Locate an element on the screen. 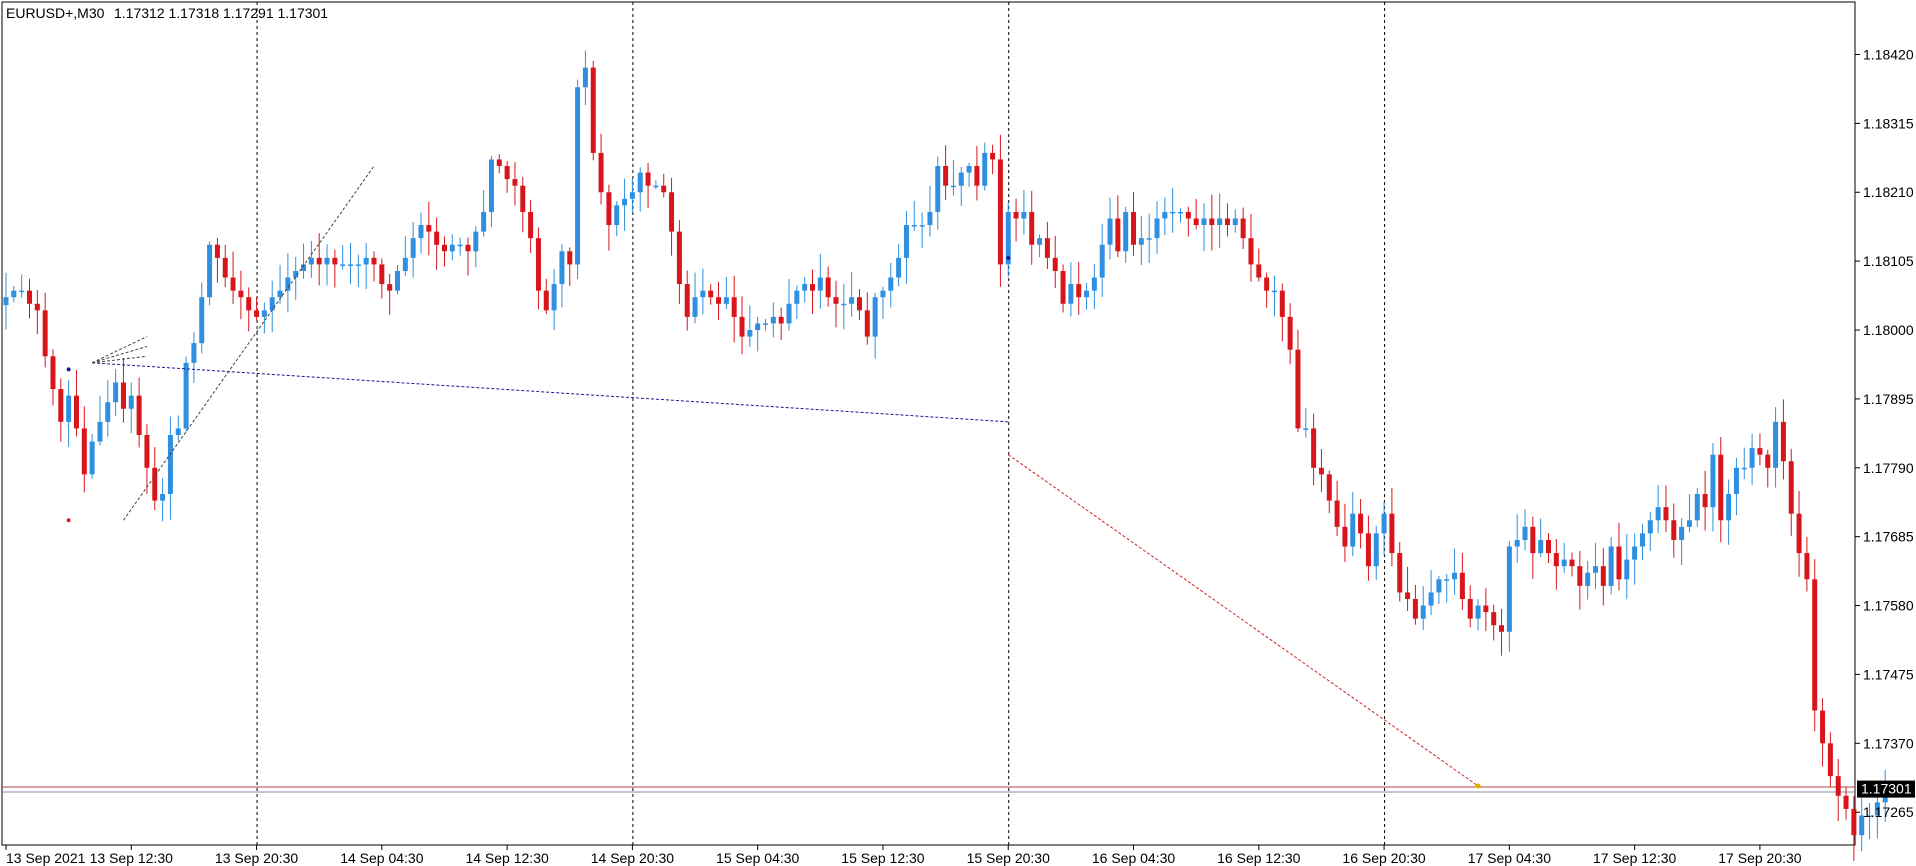 The width and height of the screenshot is (1916, 866). y-tick-label: 1.17895 is located at coordinates (1888, 399).